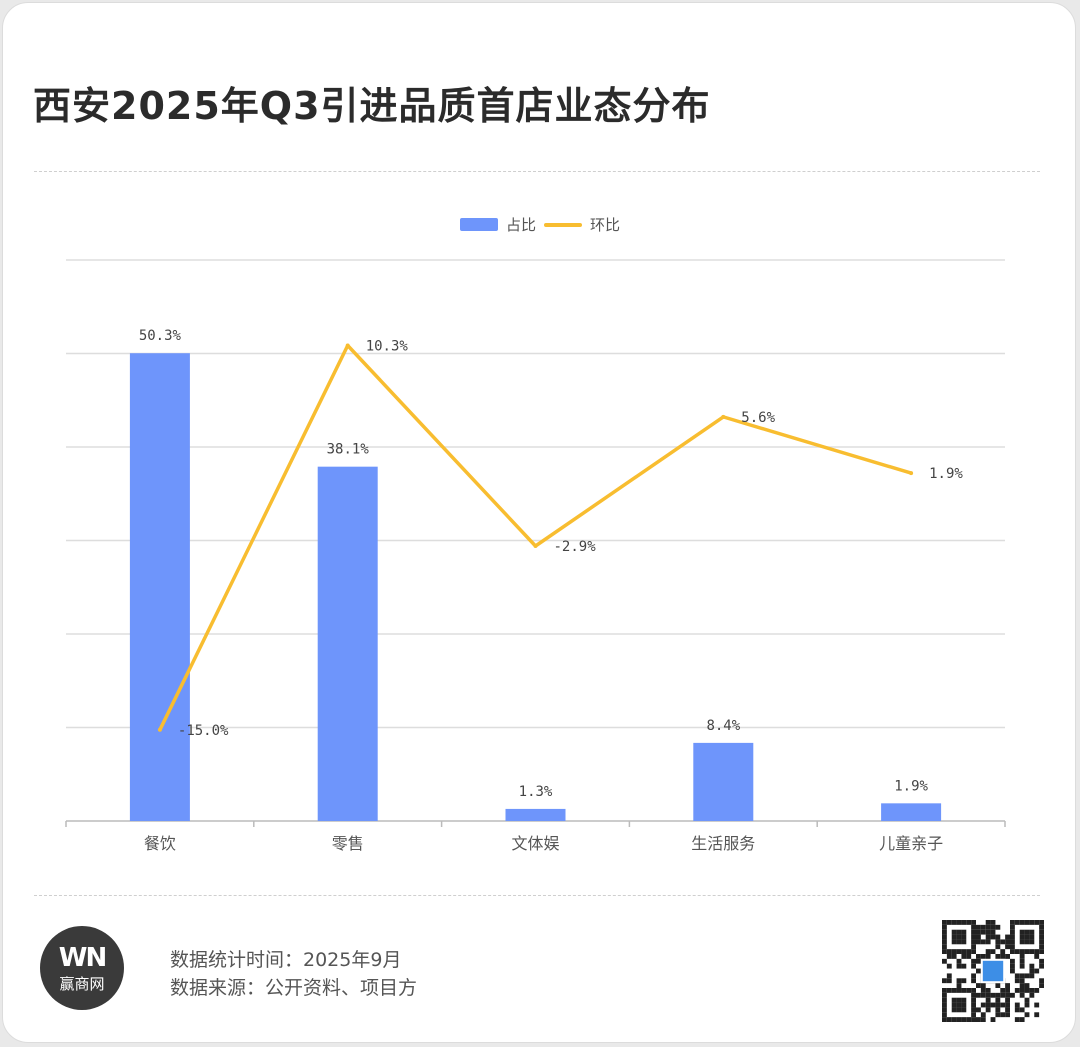 This screenshot has height=1047, width=1080. I want to click on qr-code-icon, so click(993, 971).